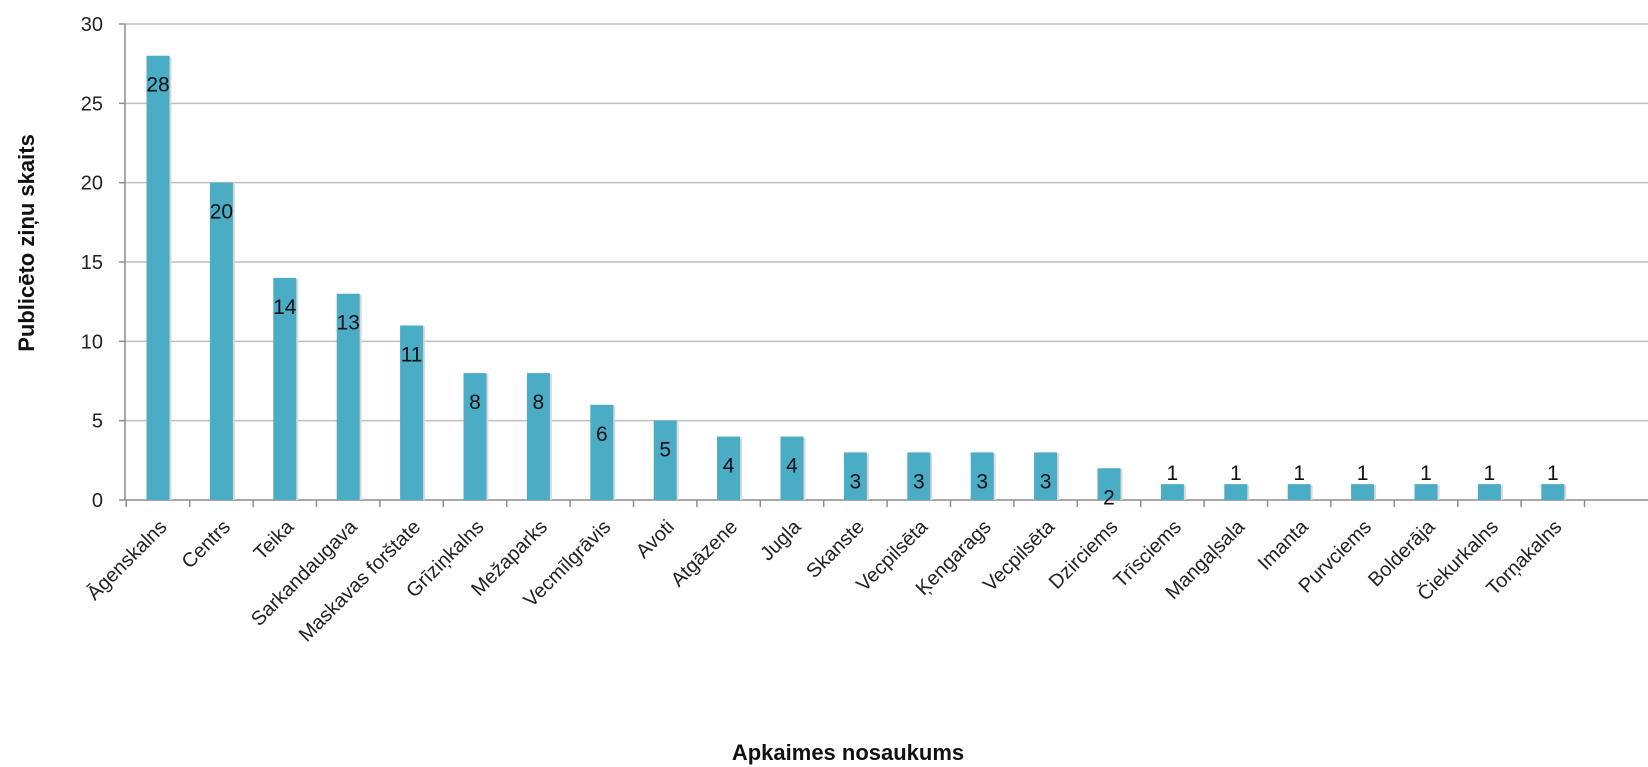 This screenshot has height=767, width=1648. Describe the element at coordinates (704, 553) in the screenshot. I see `x-tick-label: Atgāzene` at that location.